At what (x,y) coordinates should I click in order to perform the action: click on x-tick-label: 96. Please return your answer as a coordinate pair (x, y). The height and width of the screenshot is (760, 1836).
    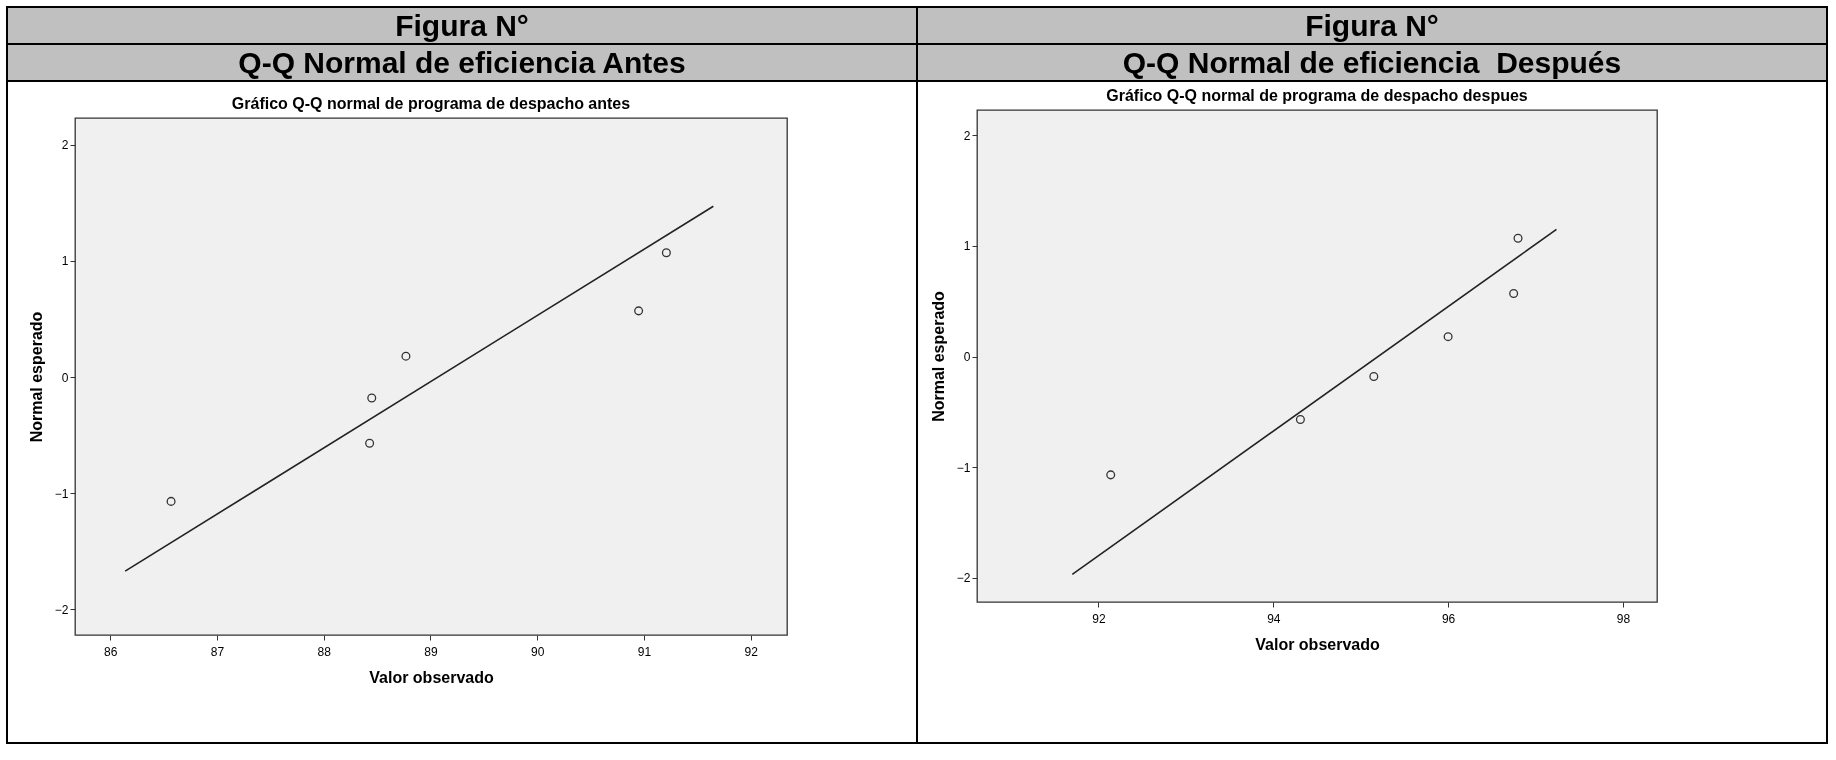
    Looking at the image, I should click on (1448, 618).